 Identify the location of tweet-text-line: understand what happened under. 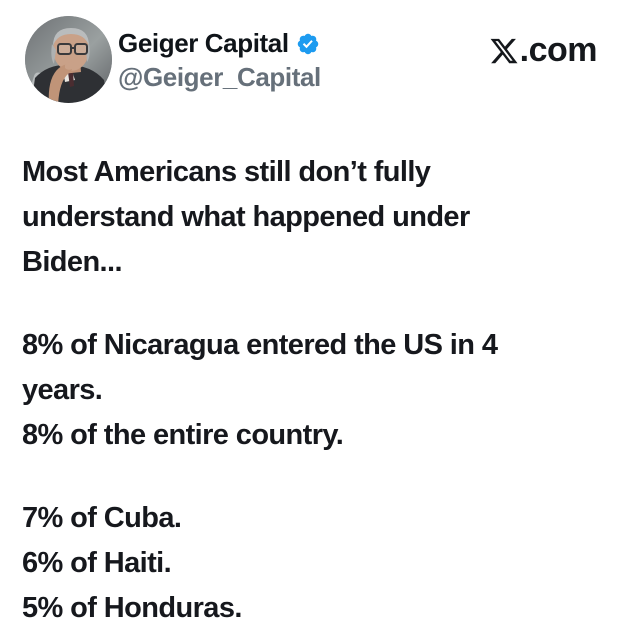
(246, 217).